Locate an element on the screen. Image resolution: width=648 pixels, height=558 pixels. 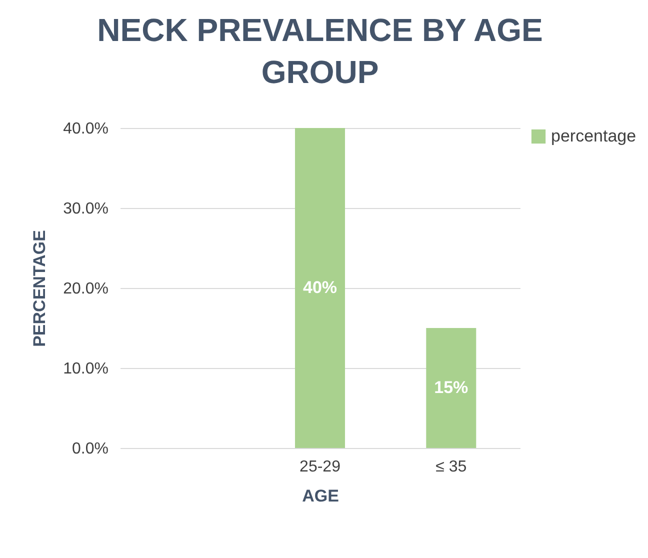
y-tick-label: 20.0% is located at coordinates (85, 289).